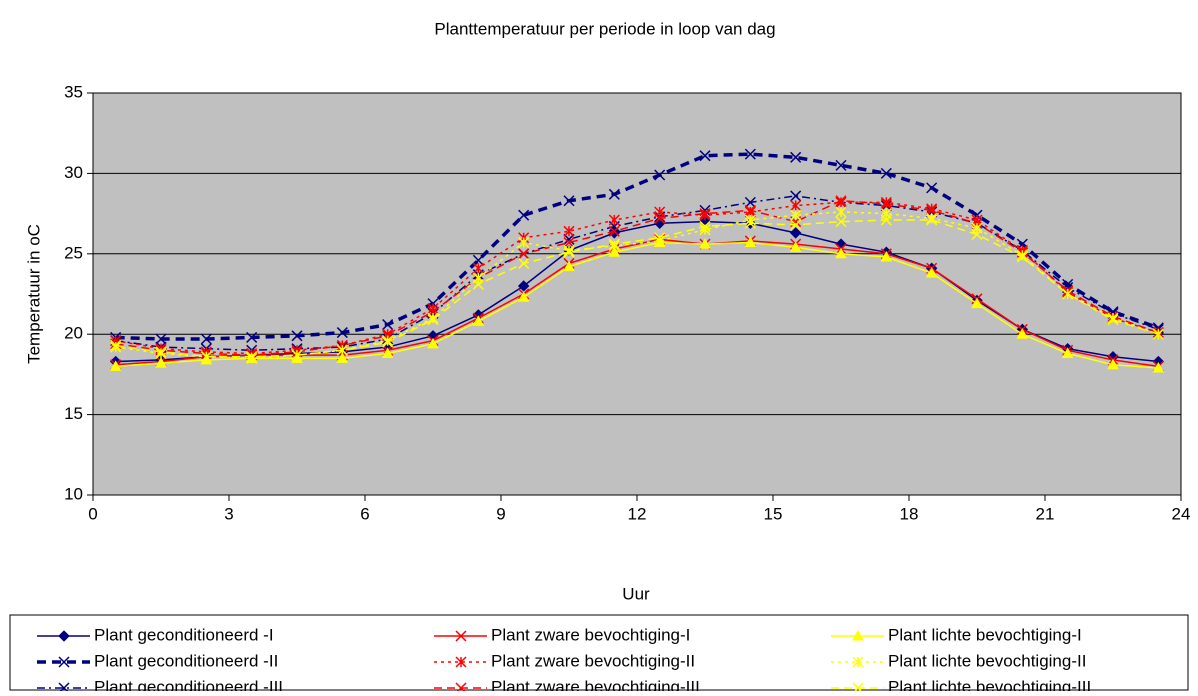  I want to click on legend-label: Plant lichte bevochtiging-I, so click(985, 634).